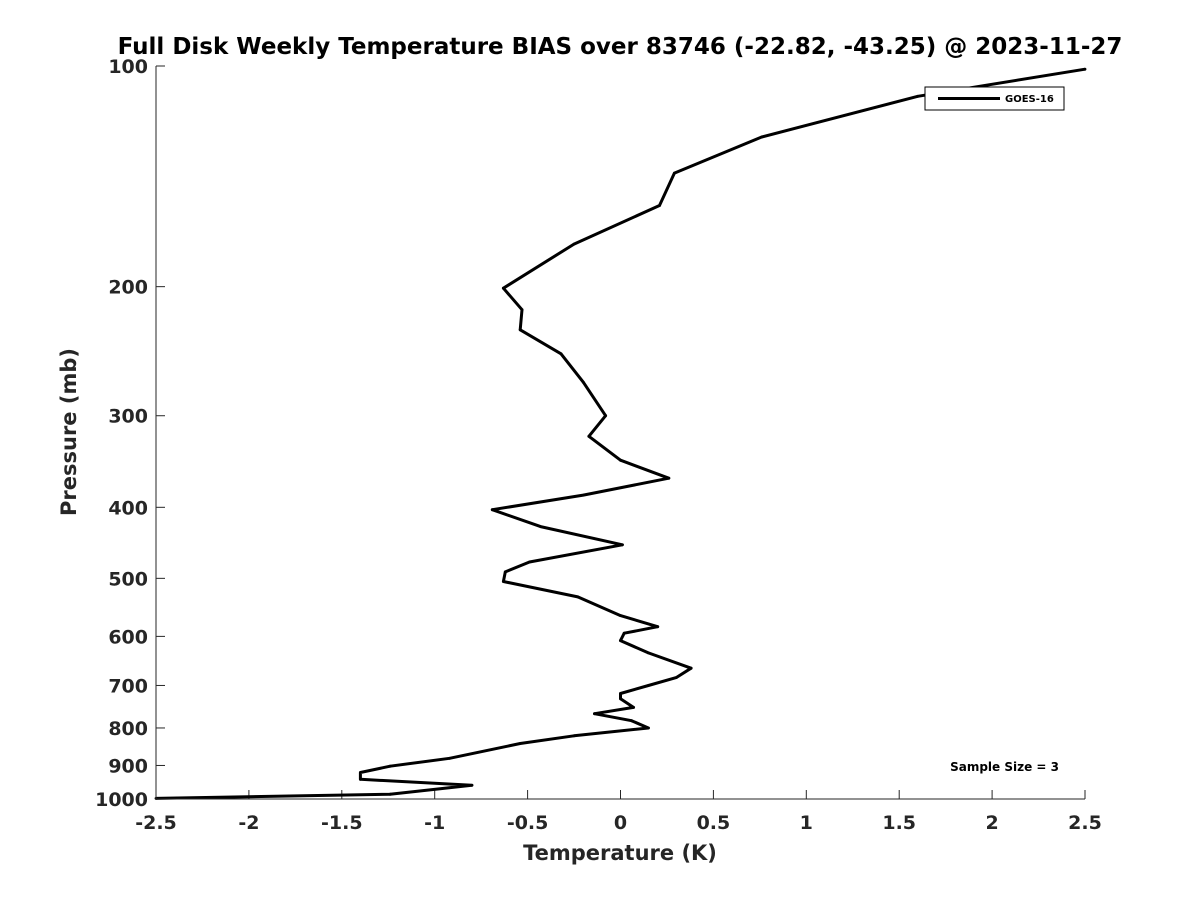 The height and width of the screenshot is (900, 1200). I want to click on legend-entry-label: GOES-16, so click(1029, 99).